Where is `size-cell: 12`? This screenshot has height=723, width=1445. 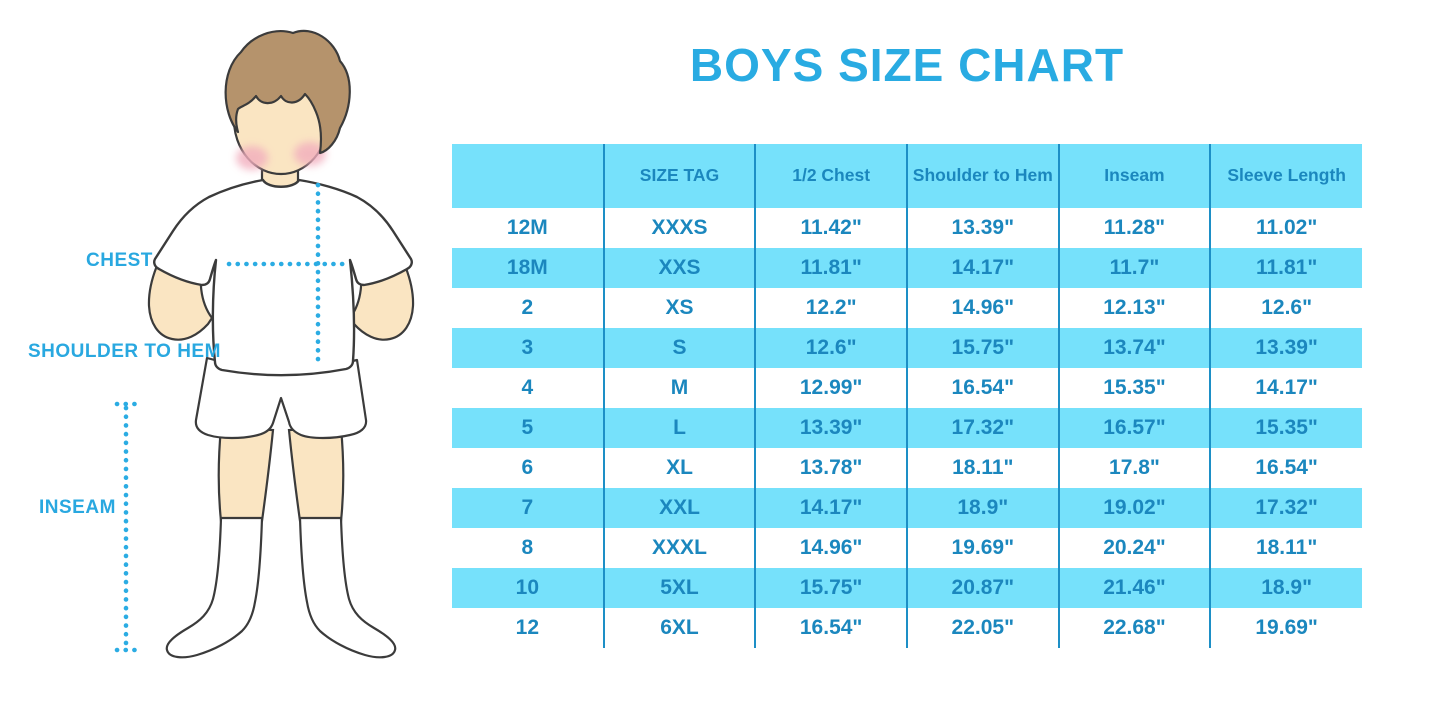 size-cell: 12 is located at coordinates (527, 627).